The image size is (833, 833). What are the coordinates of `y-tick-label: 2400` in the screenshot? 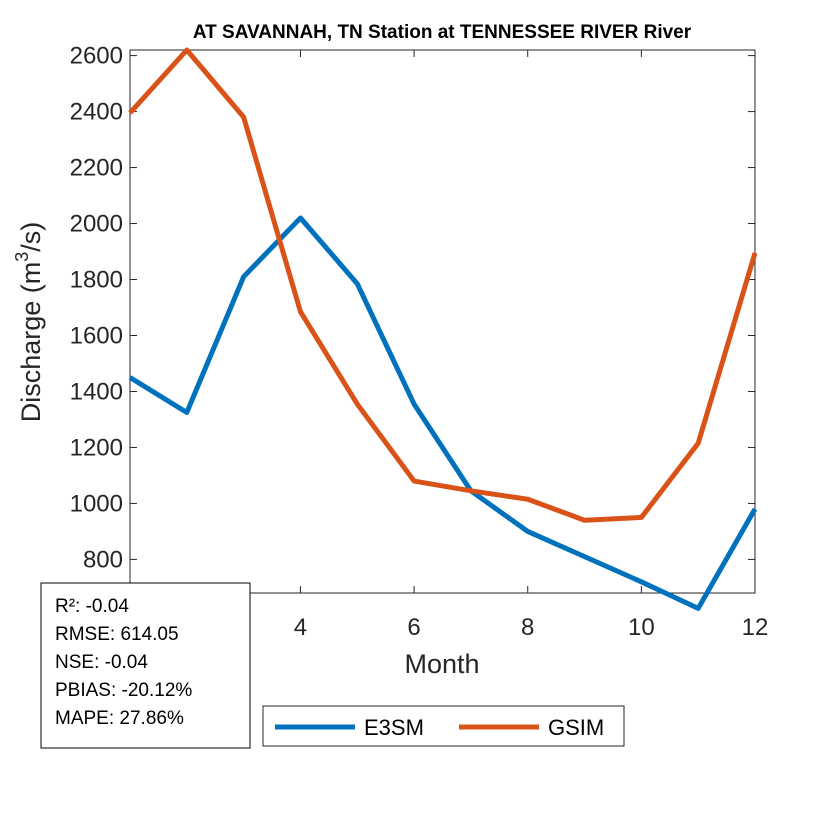 It's located at (96, 112).